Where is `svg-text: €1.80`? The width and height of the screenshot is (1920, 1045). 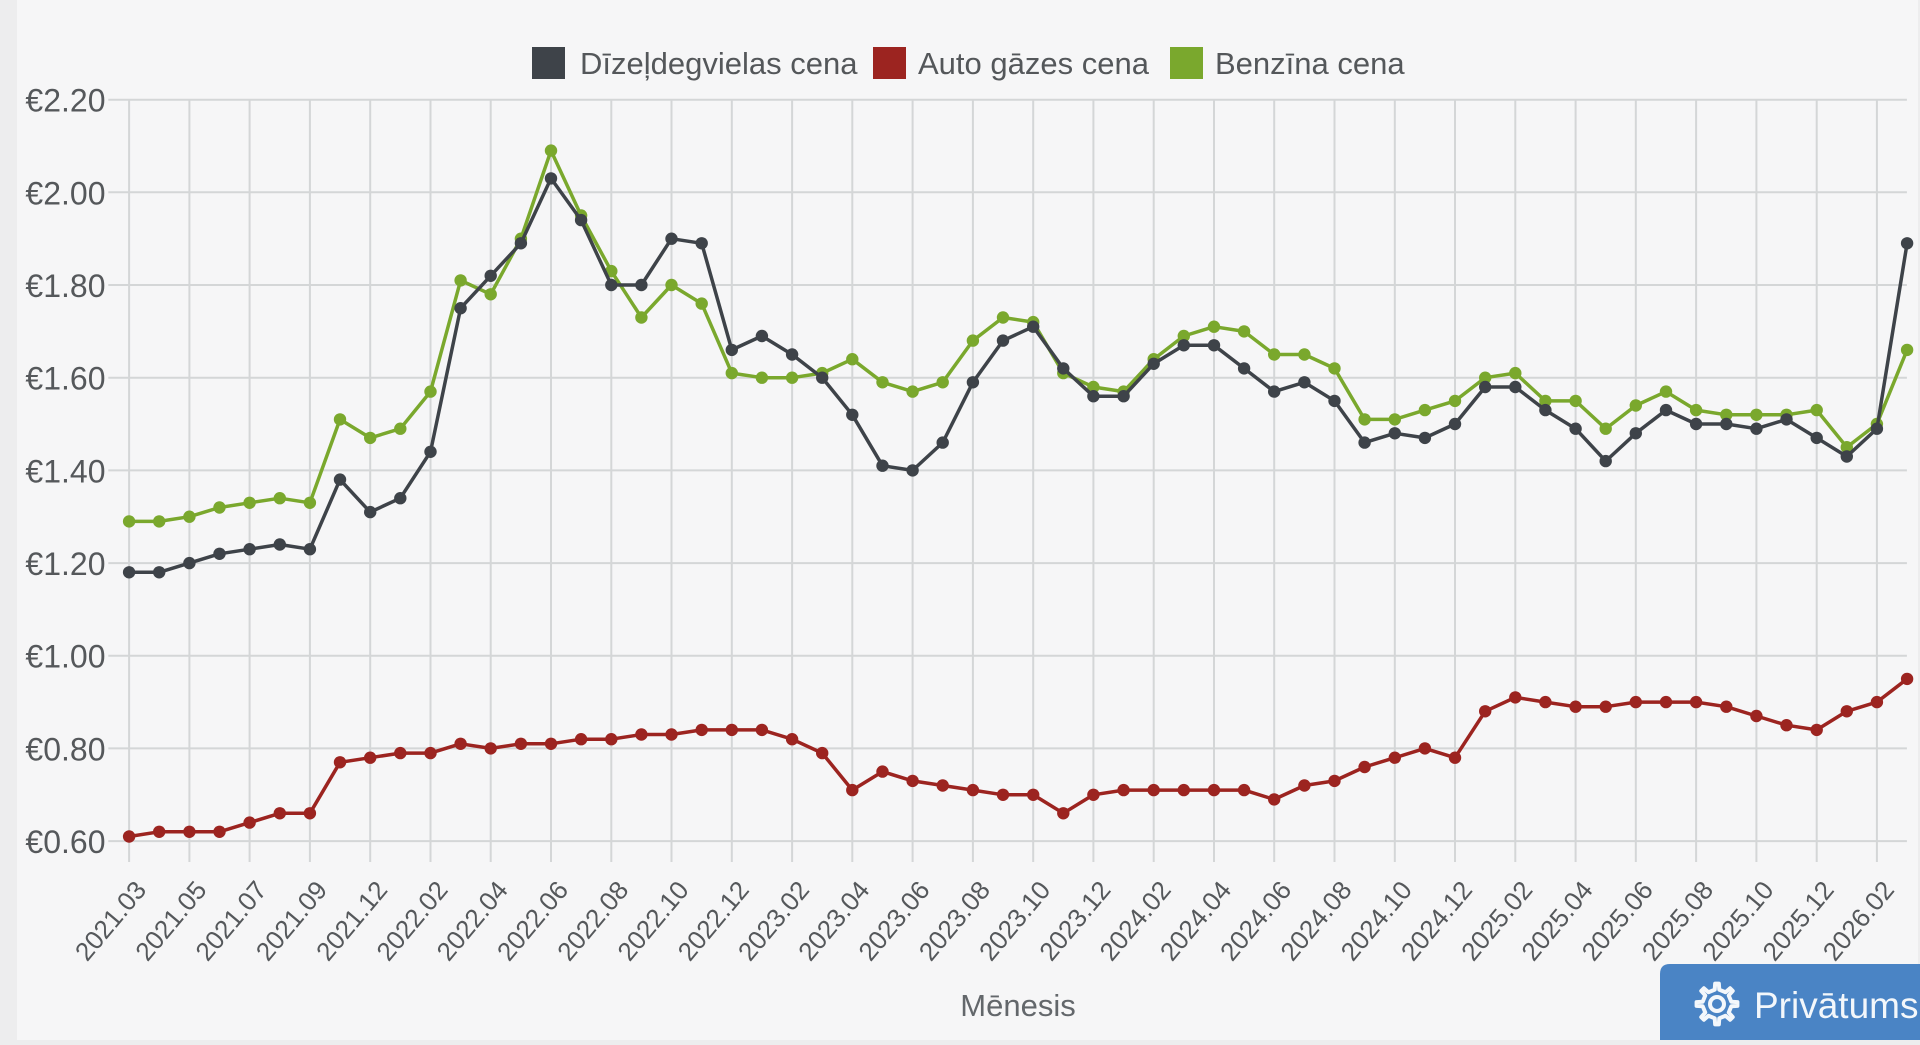 svg-text: €1.80 is located at coordinates (65, 286).